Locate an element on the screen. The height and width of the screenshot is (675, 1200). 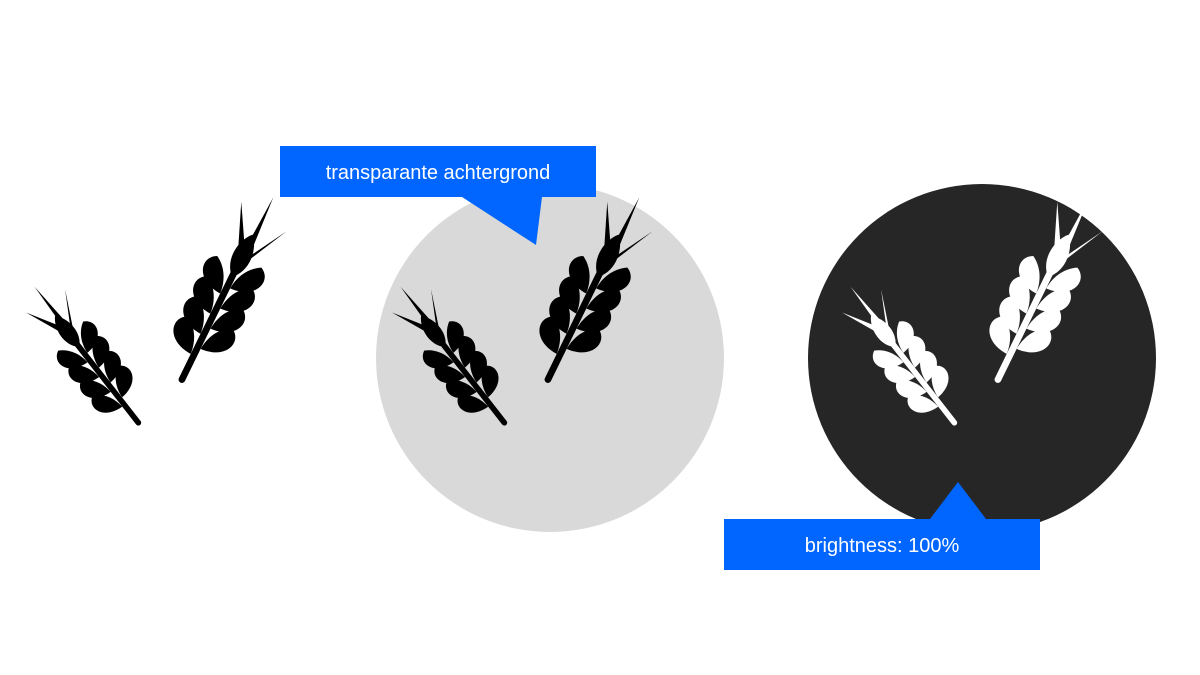
callout-transparent-background is located at coordinates (438, 195).